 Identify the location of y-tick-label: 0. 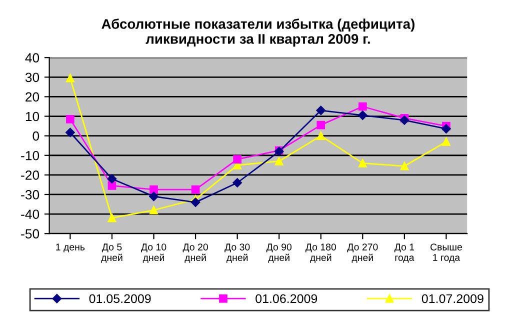
(36, 136).